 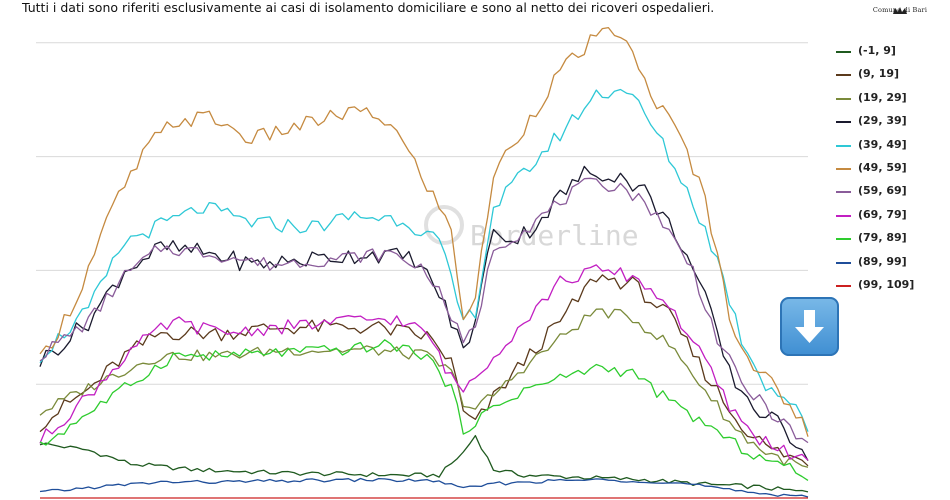 I want to click on crown-icon, so click(x=900, y=10).